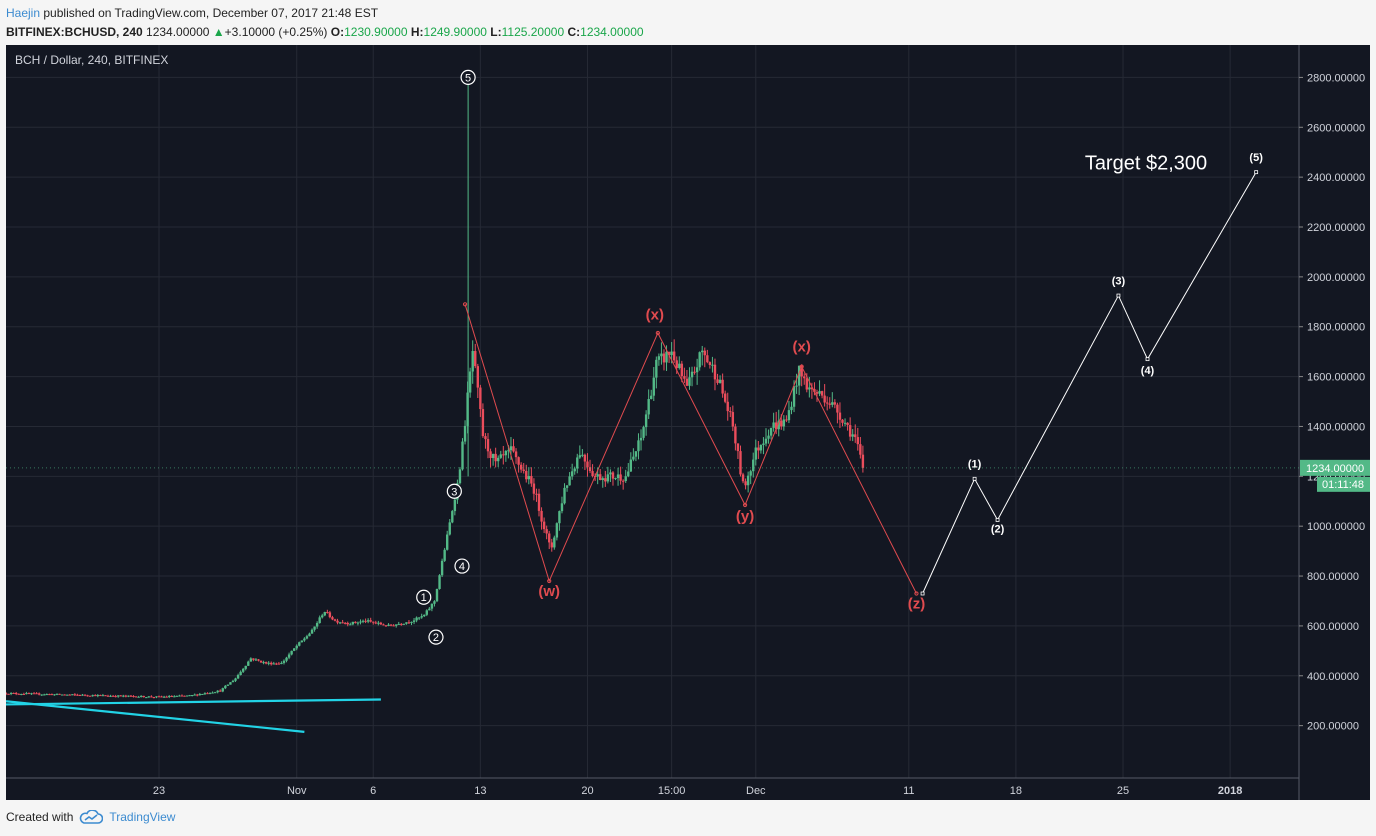  I want to click on time-tick-label: 6, so click(373, 791).